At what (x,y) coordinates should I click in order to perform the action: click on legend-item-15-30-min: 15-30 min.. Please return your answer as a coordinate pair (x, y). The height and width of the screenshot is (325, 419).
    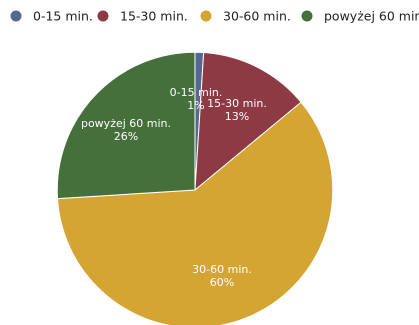
    Looking at the image, I should click on (142, 16).